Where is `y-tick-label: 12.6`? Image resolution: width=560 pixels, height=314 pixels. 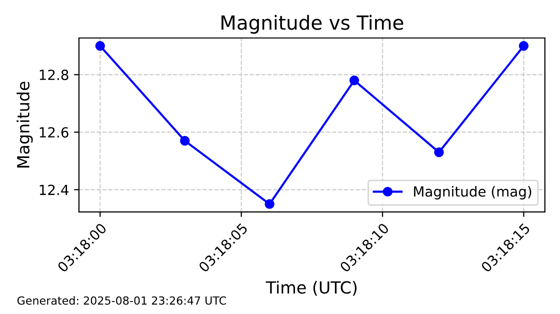 y-tick-label: 12.6 is located at coordinates (54, 132).